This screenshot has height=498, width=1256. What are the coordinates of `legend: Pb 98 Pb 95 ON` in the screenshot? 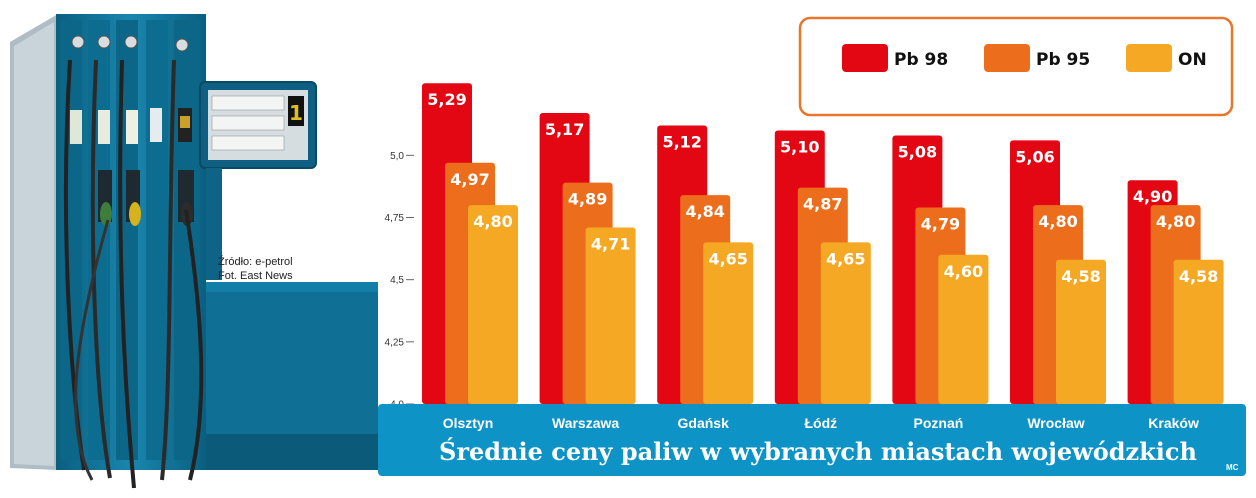 It's located at (1016, 66).